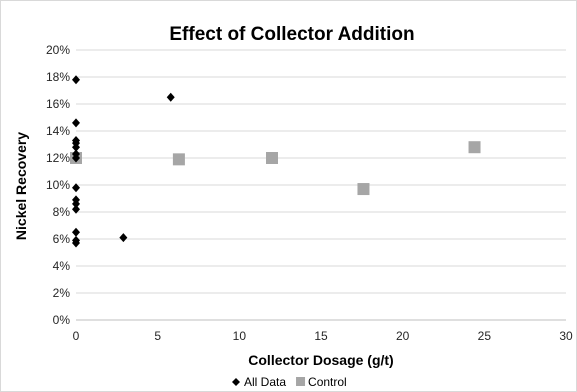  Describe the element at coordinates (157, 336) in the screenshot. I see `x-tick-label: 5` at that location.